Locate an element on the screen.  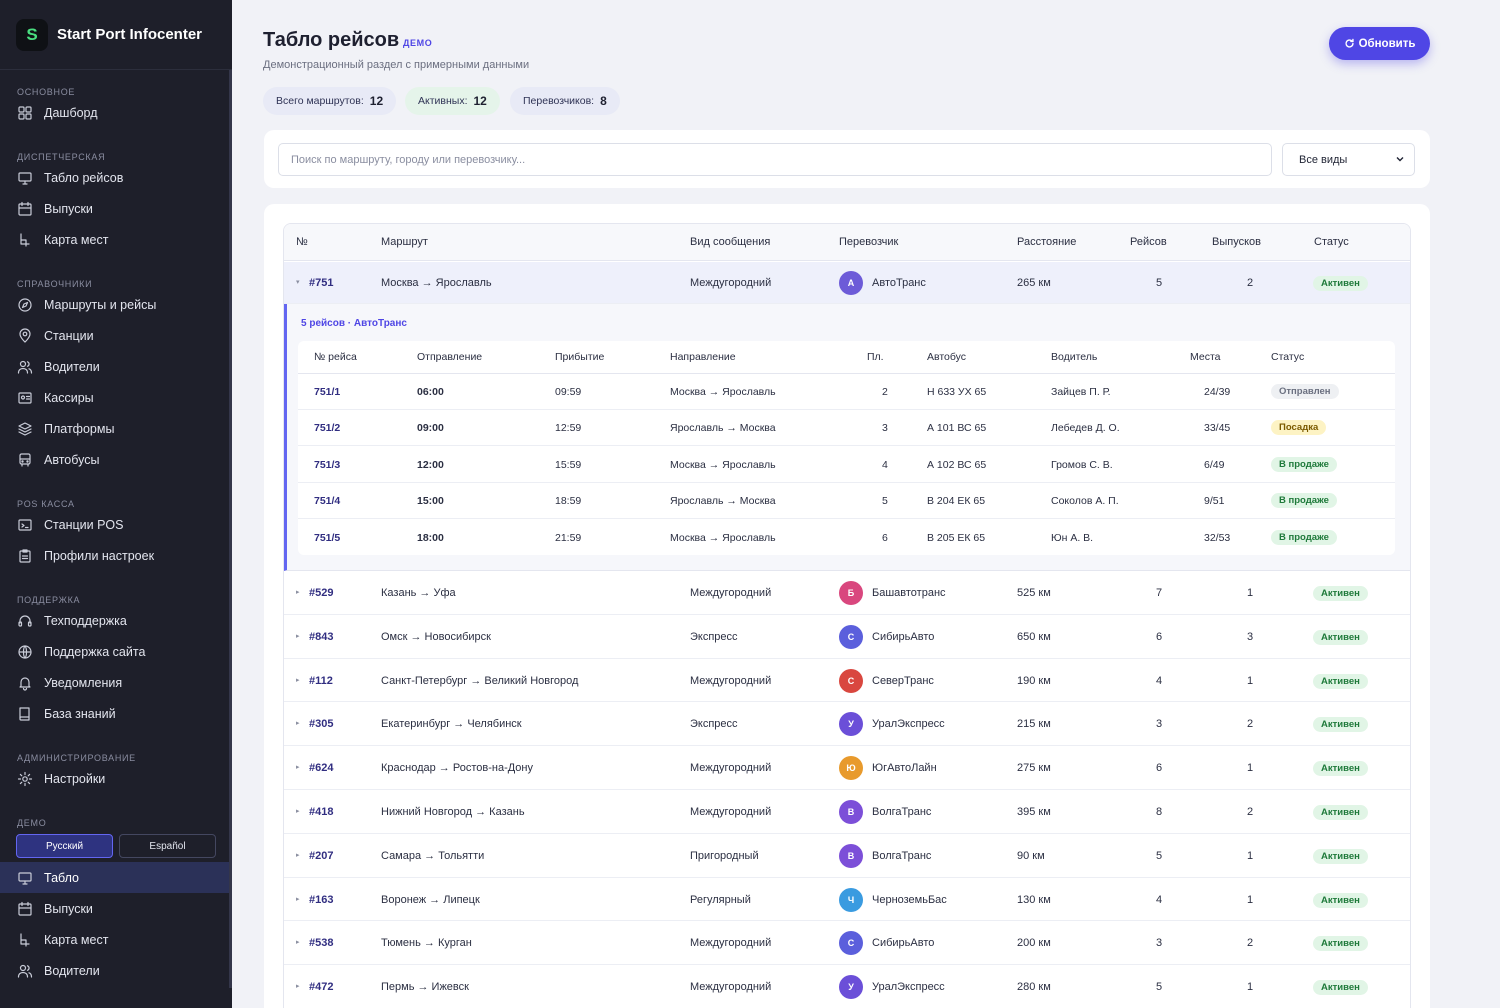
sidebar-item-label: Автобусы is located at coordinates (72, 459).